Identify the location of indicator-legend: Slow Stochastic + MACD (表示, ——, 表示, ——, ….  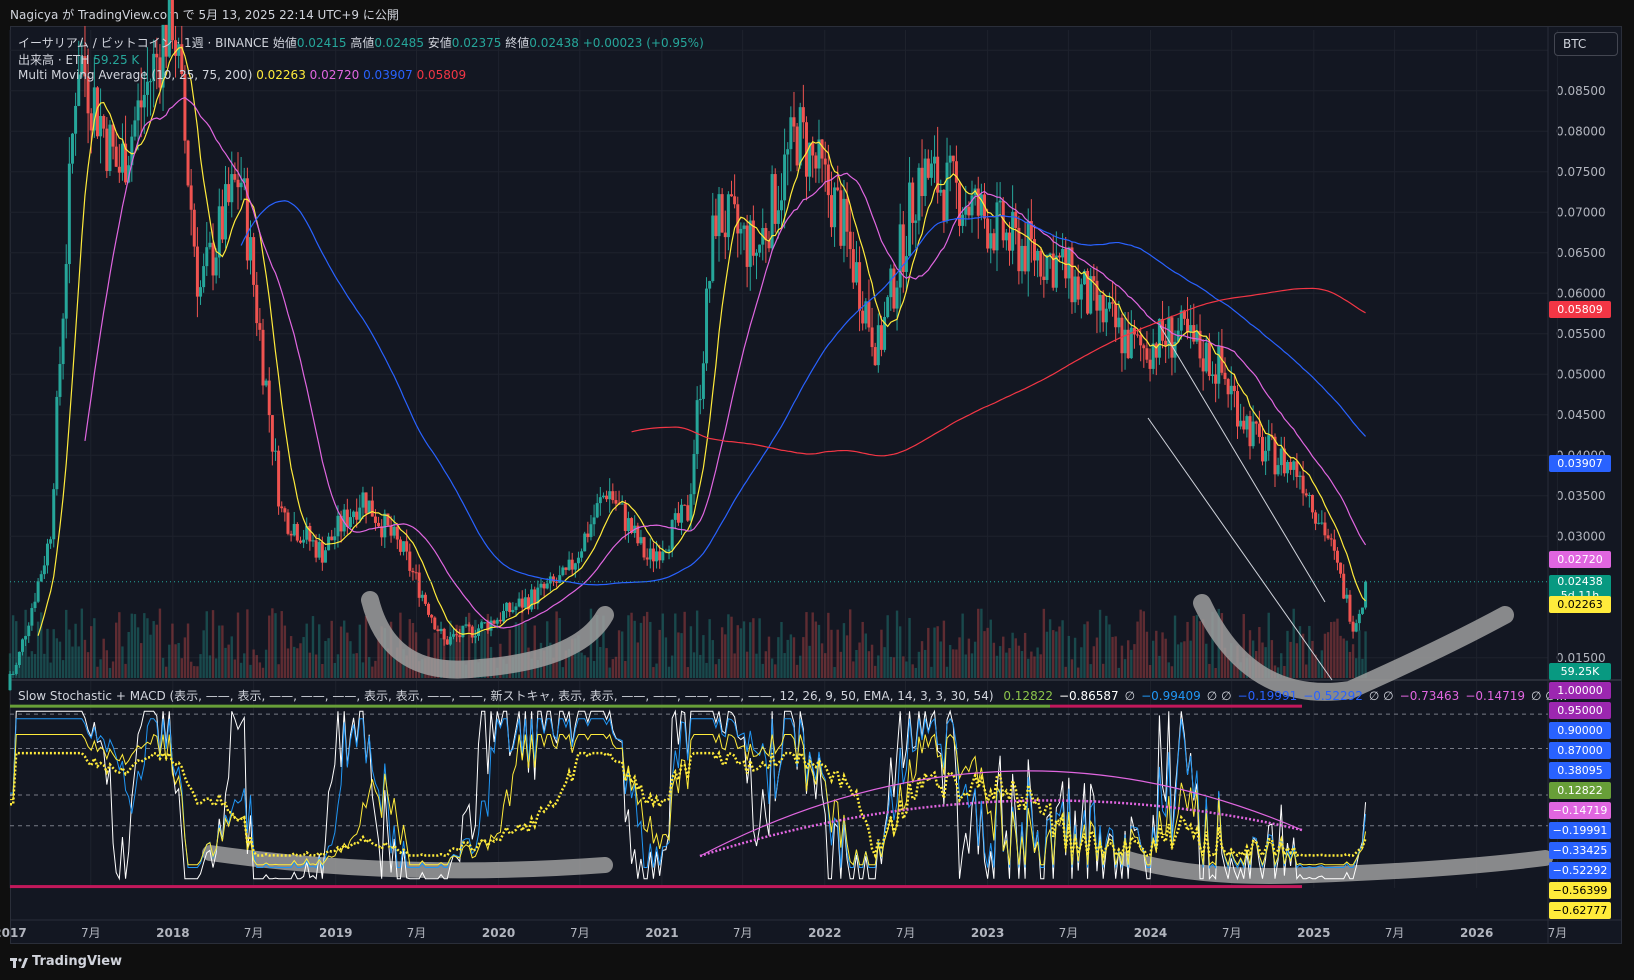
(792, 695).